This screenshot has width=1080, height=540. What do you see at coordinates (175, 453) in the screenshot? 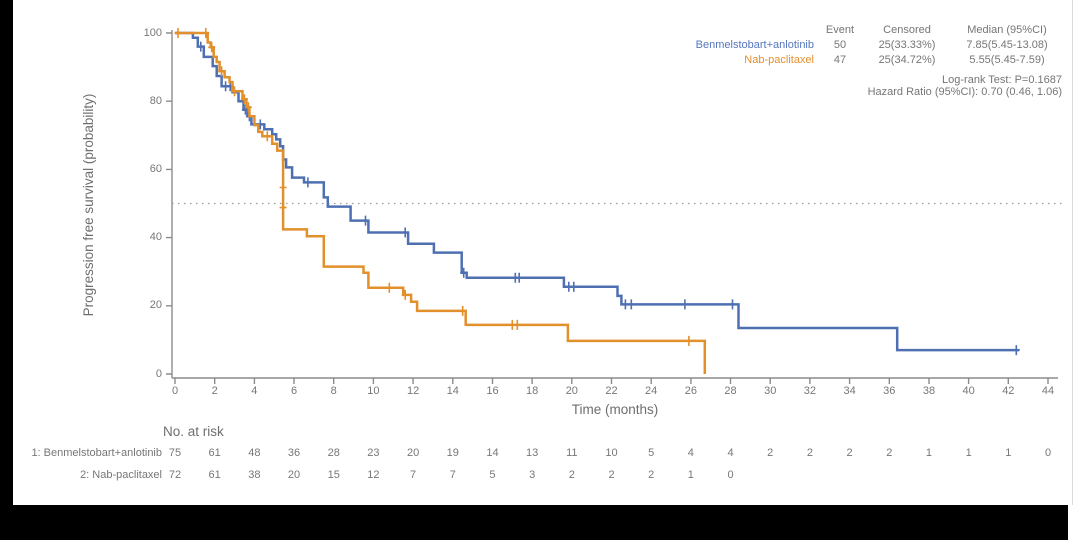
I see `at-risk-count: 75` at bounding box center [175, 453].